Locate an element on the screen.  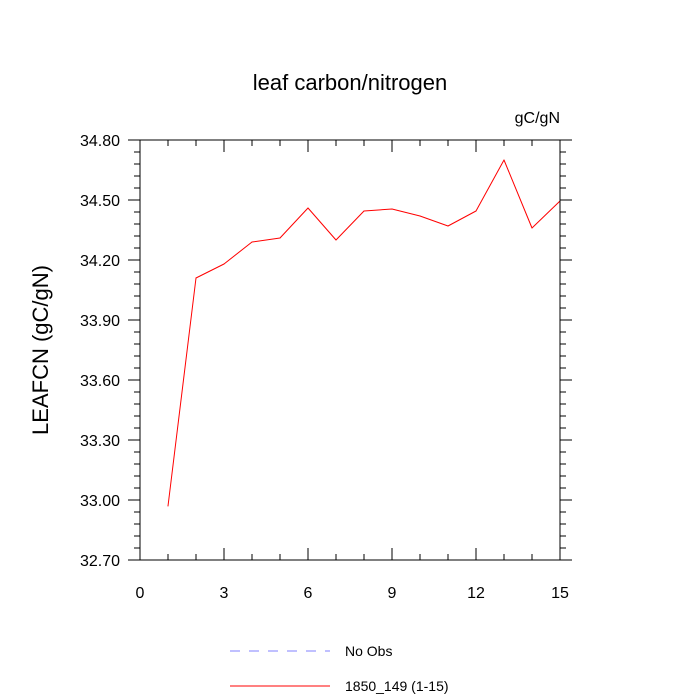
x-tick-label: 3 is located at coordinates (224, 593).